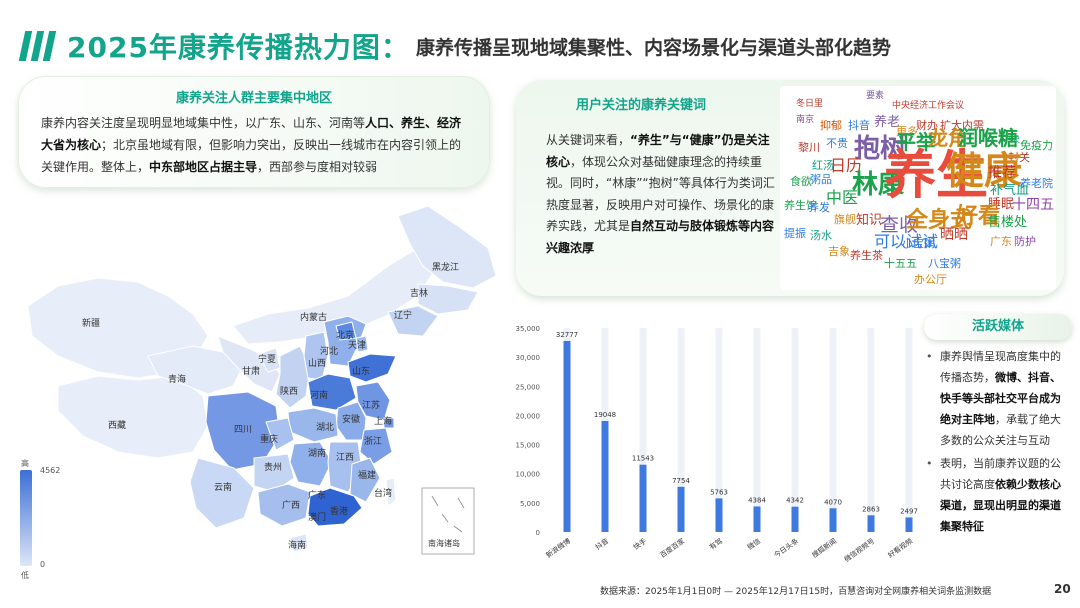 The image size is (1080, 608). What do you see at coordinates (293, 377) in the screenshot?
I see `province-shaanxi` at bounding box center [293, 377].